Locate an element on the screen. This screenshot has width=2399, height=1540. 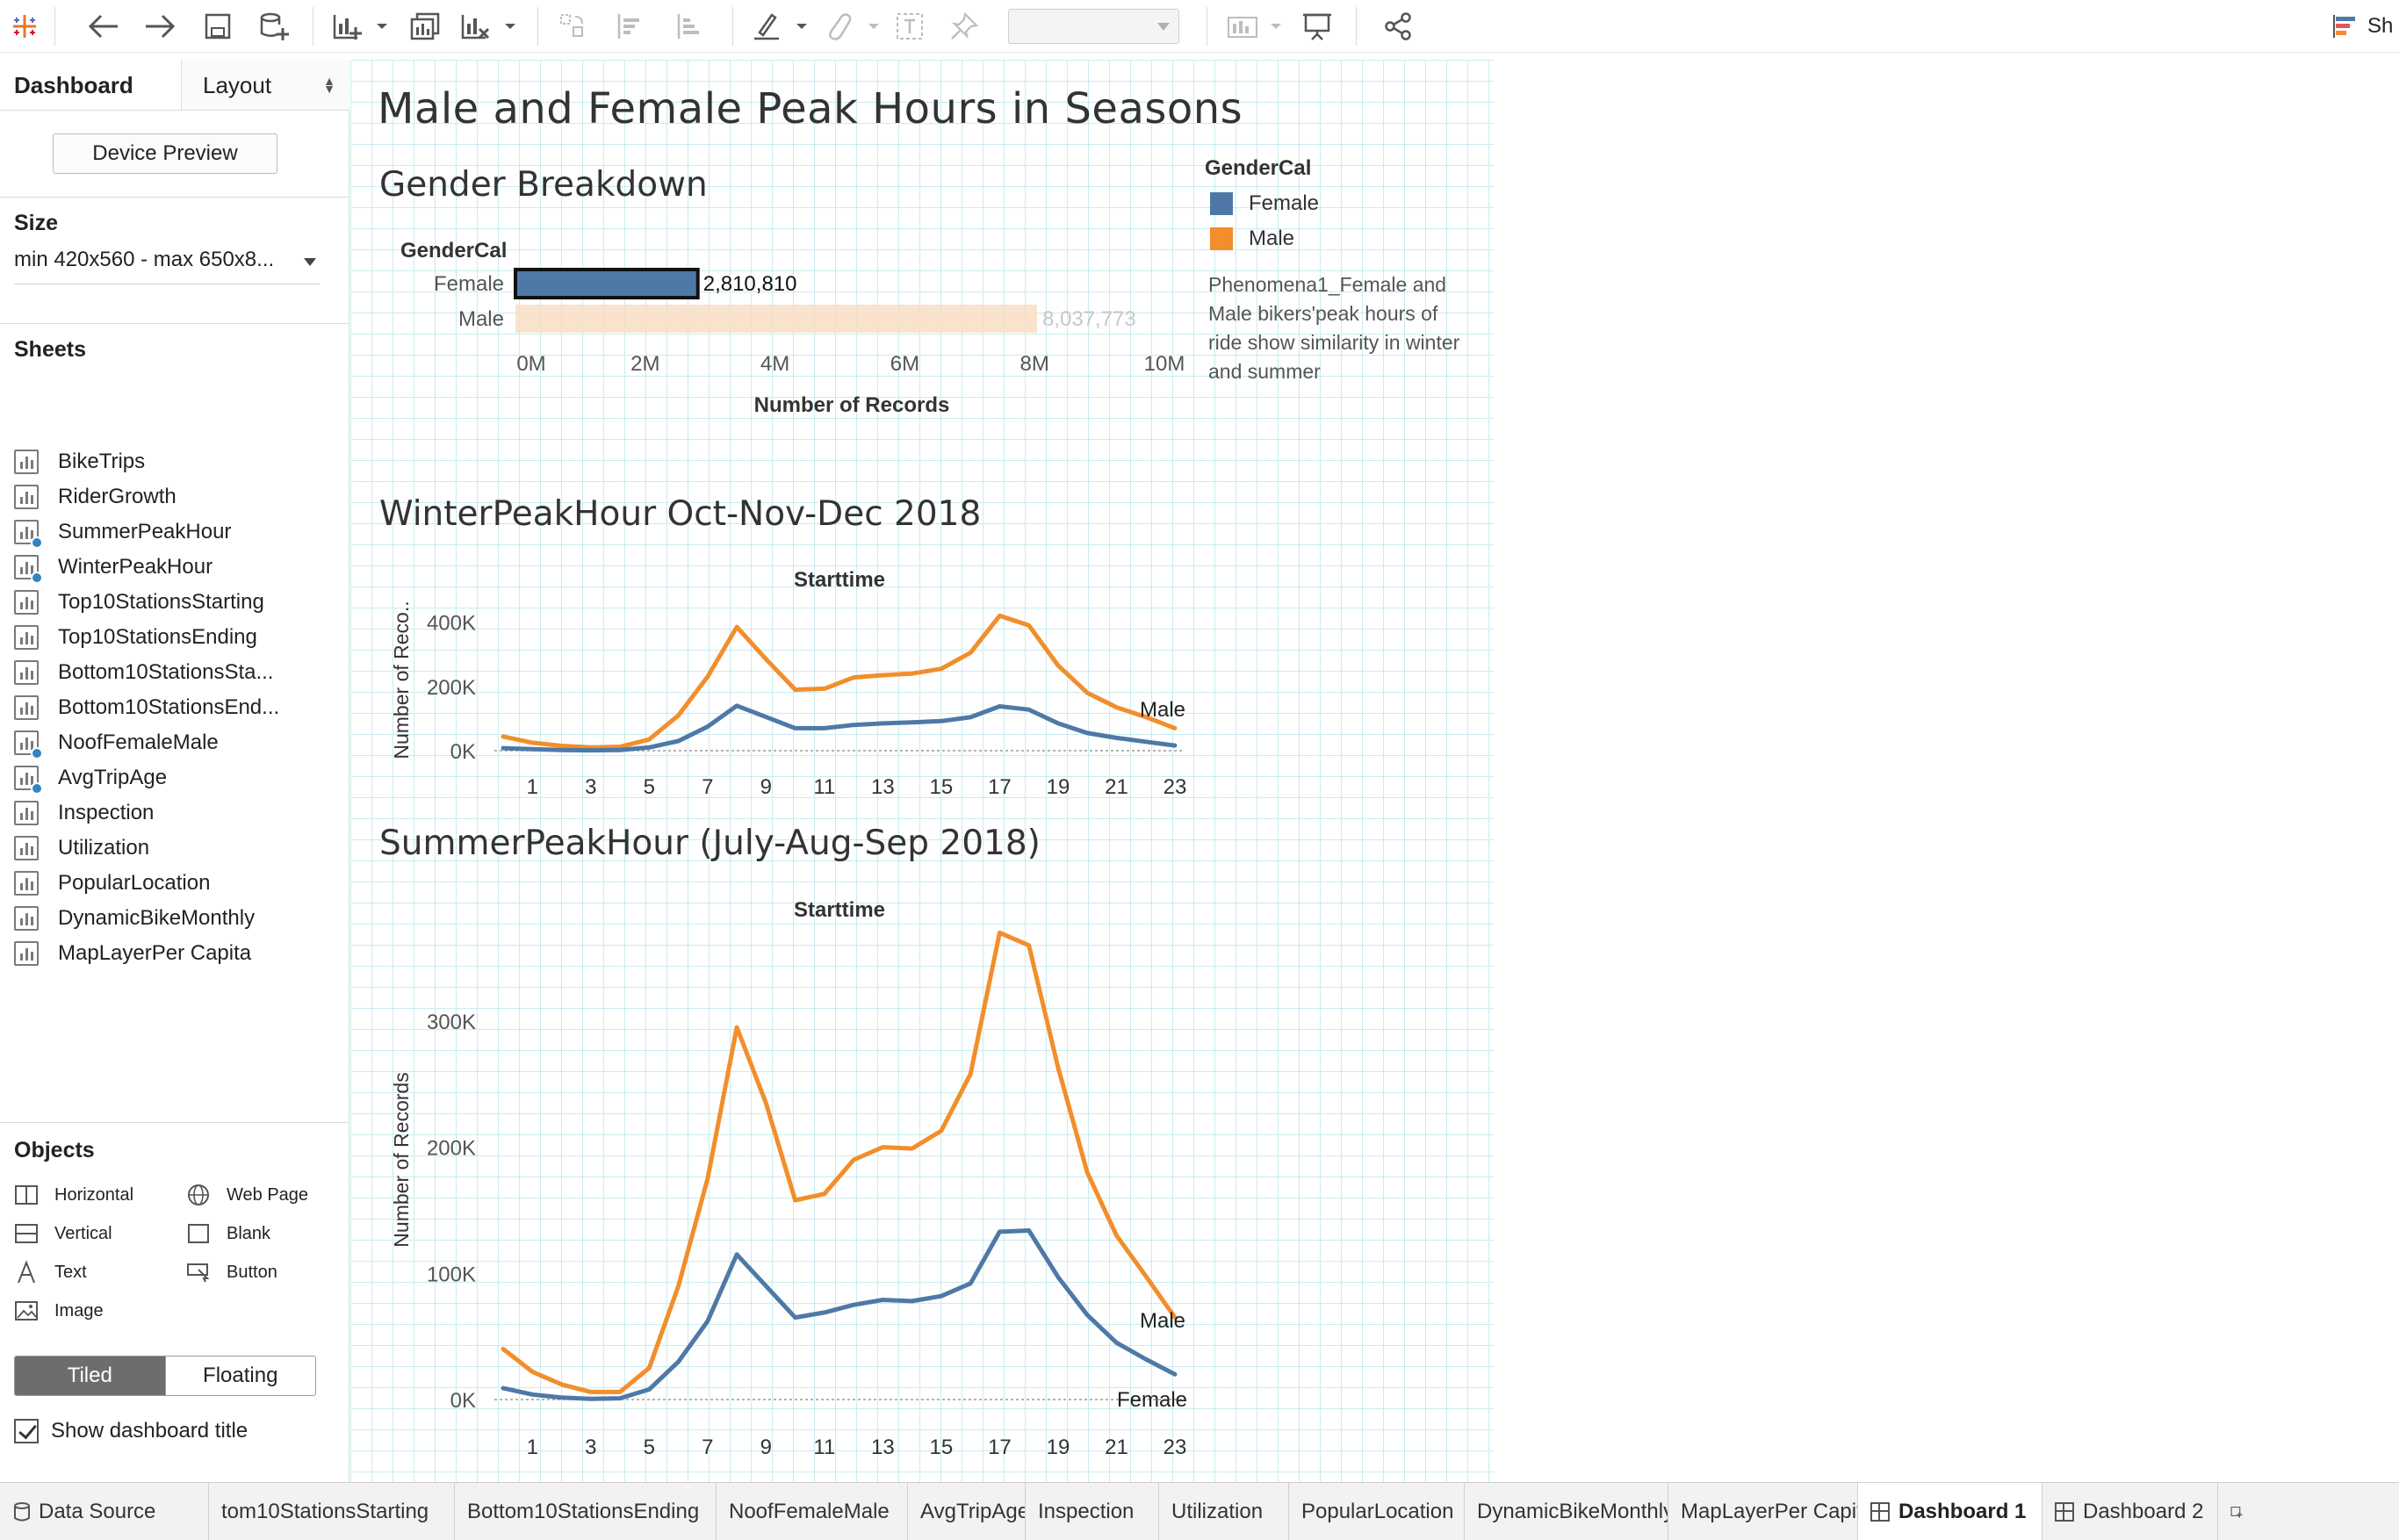
sheet-tab: Data Source is located at coordinates (105, 1511).